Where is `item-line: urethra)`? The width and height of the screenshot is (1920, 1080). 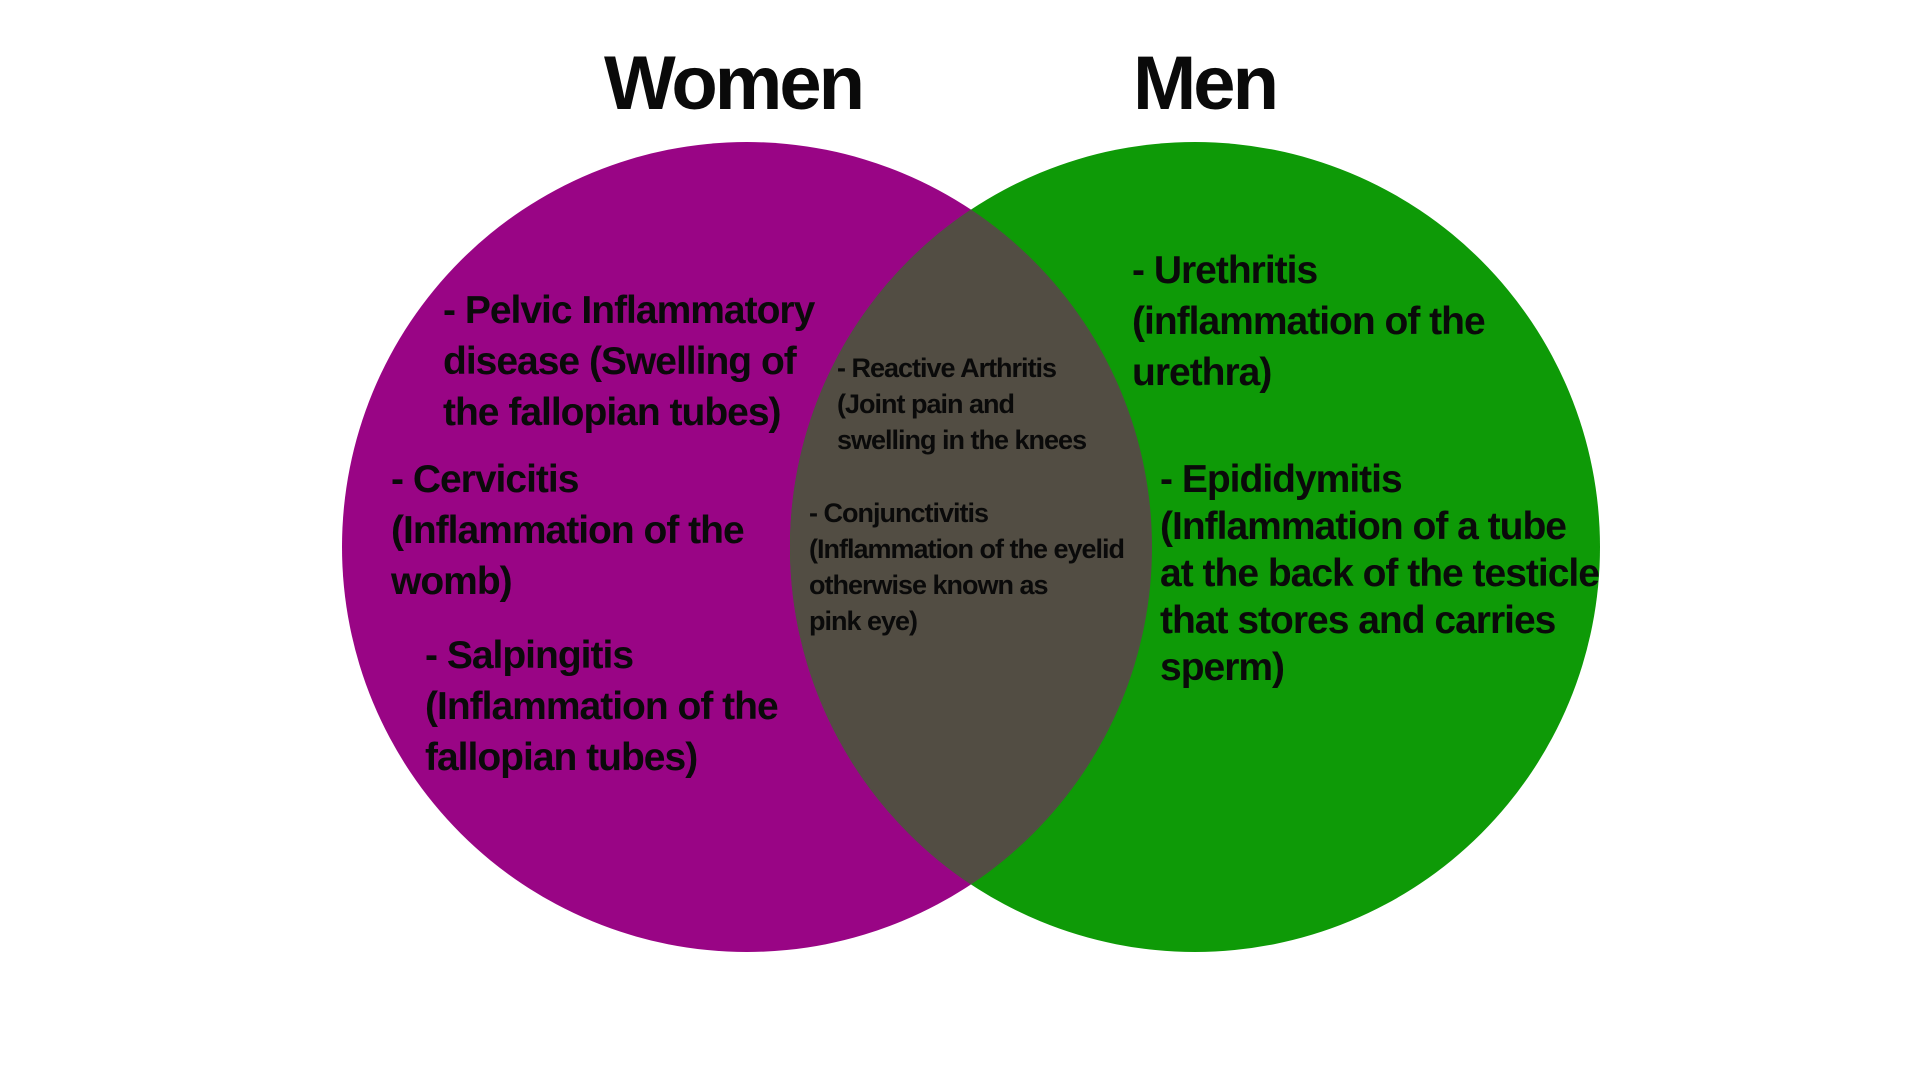 item-line: urethra) is located at coordinates (1202, 372).